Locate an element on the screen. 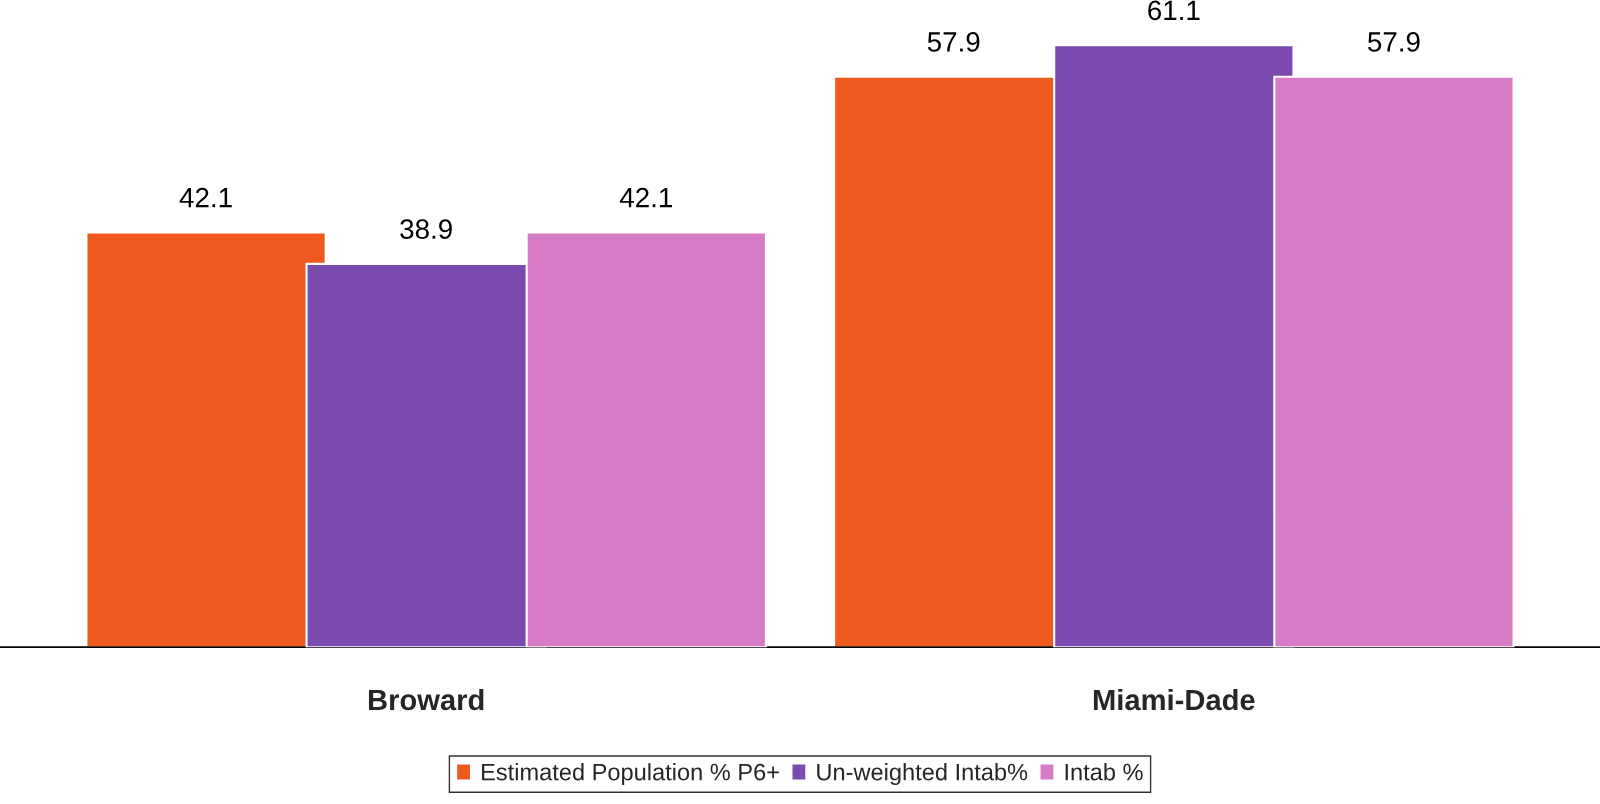 This screenshot has width=1600, height=804. data-label: 61.1 is located at coordinates (1174, 10).